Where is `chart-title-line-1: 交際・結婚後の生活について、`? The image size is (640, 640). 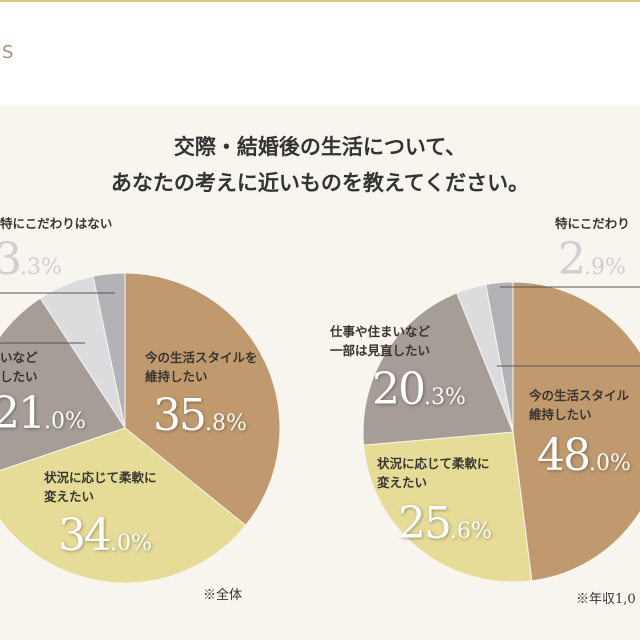
chart-title-line-1: 交際・結婚後の生活について、 is located at coordinates (320, 146).